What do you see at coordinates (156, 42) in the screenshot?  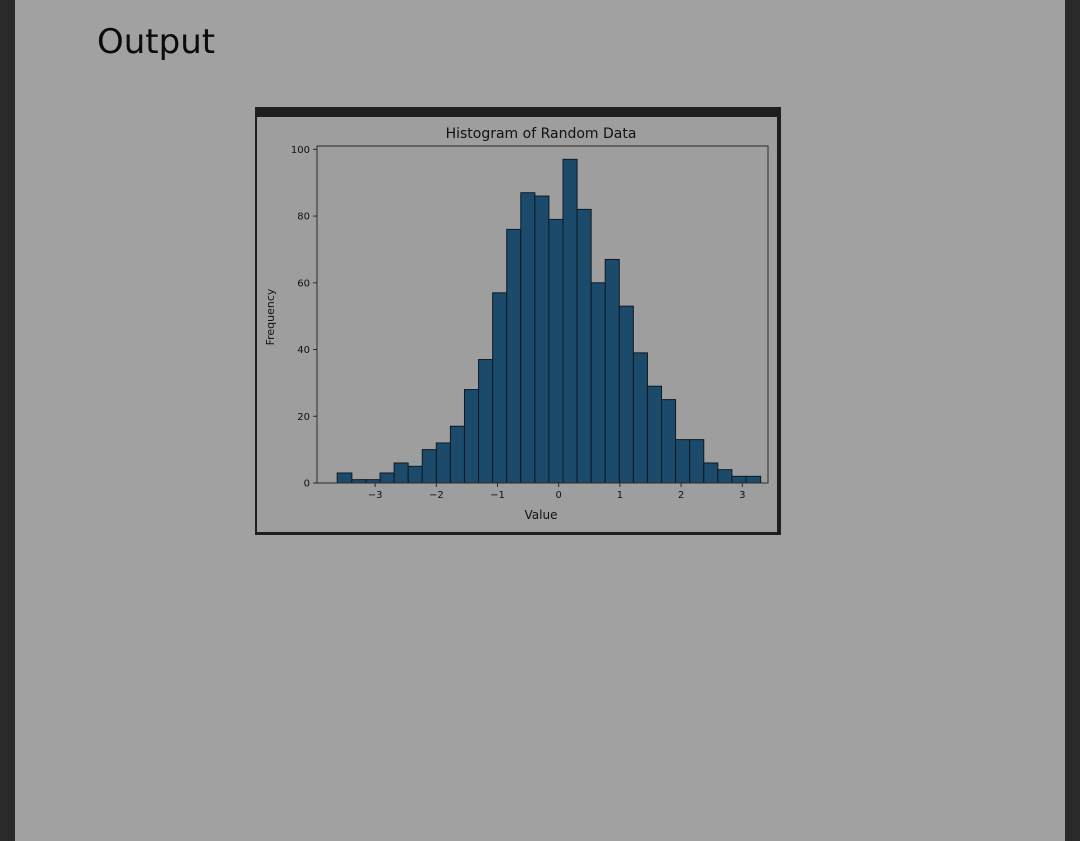 I see `output-heading: Output` at bounding box center [156, 42].